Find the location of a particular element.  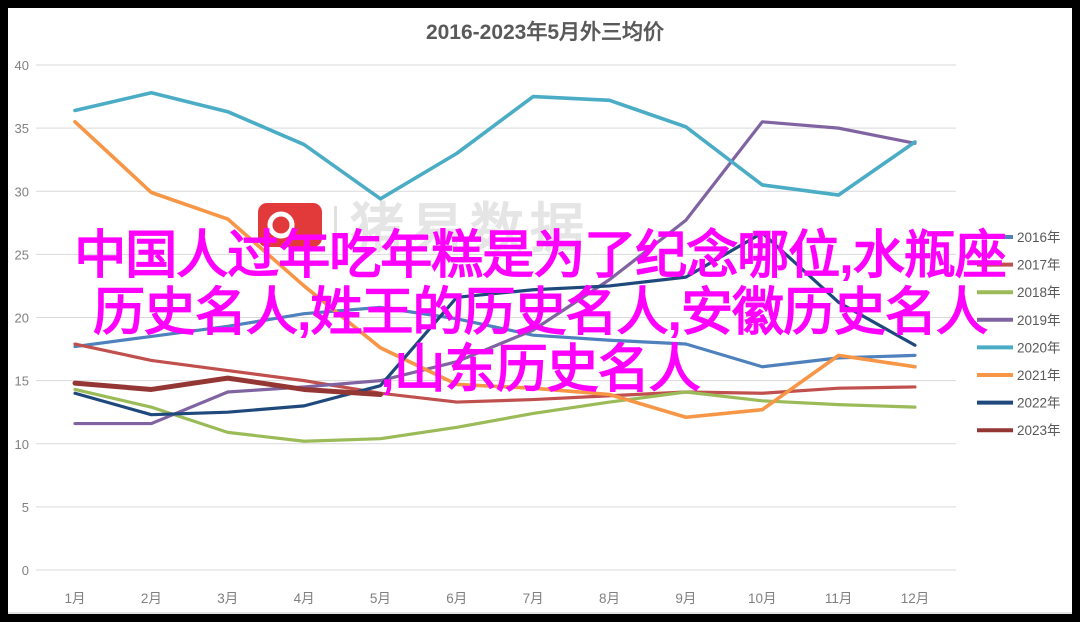

watermark-logo-ring-icon is located at coordinates (281, 225).